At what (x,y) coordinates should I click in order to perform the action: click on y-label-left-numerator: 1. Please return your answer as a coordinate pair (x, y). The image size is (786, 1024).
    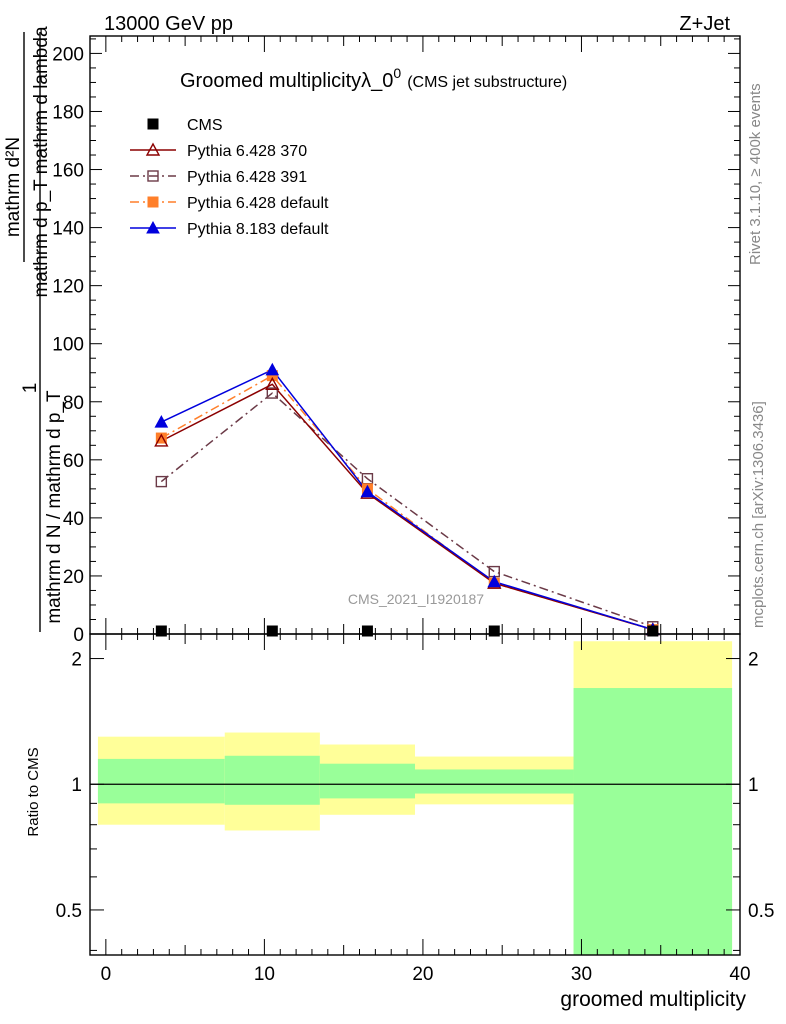
    Looking at the image, I should click on (30, 388).